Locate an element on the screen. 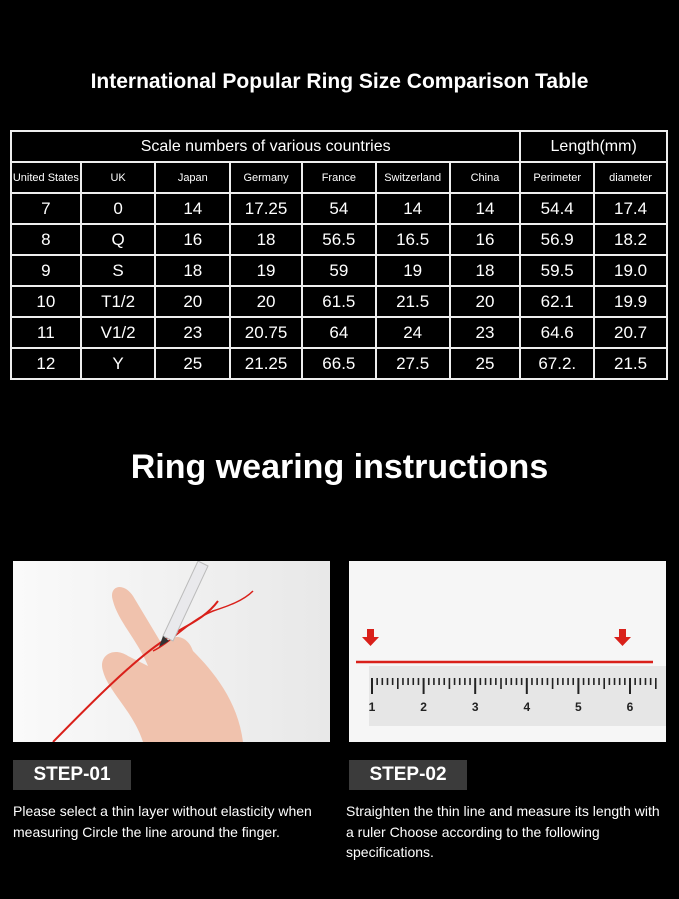 Image resolution: width=679 pixels, height=899 pixels. table-cell: Y is located at coordinates (118, 363).